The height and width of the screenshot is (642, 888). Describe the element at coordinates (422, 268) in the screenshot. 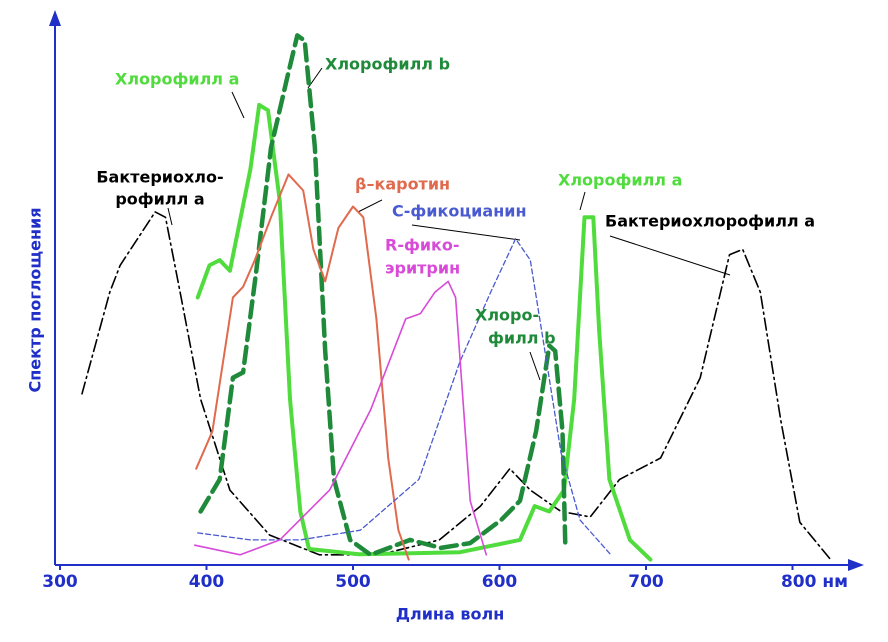

I see `series-label: эритрин` at that location.